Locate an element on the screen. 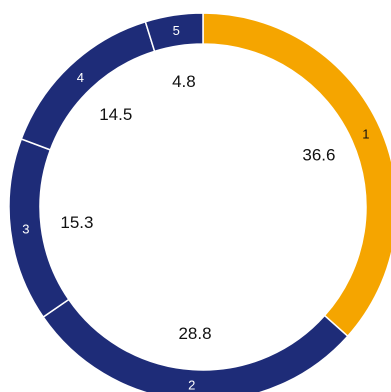  segment-label-1: 1 is located at coordinates (365, 134).